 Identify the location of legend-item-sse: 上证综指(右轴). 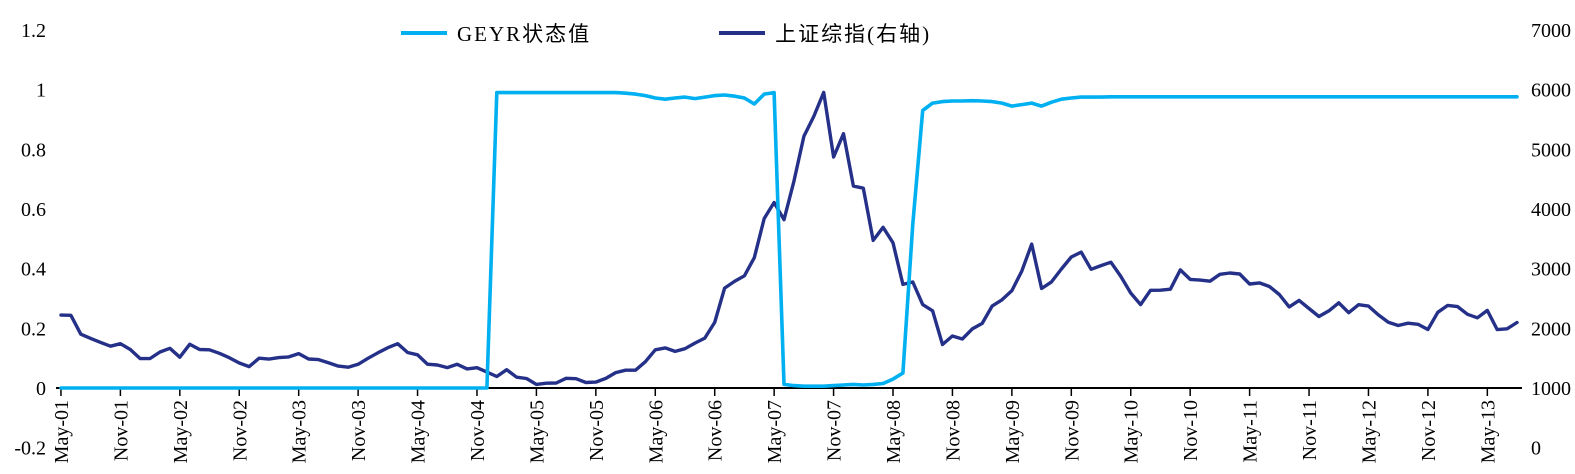
(825, 33).